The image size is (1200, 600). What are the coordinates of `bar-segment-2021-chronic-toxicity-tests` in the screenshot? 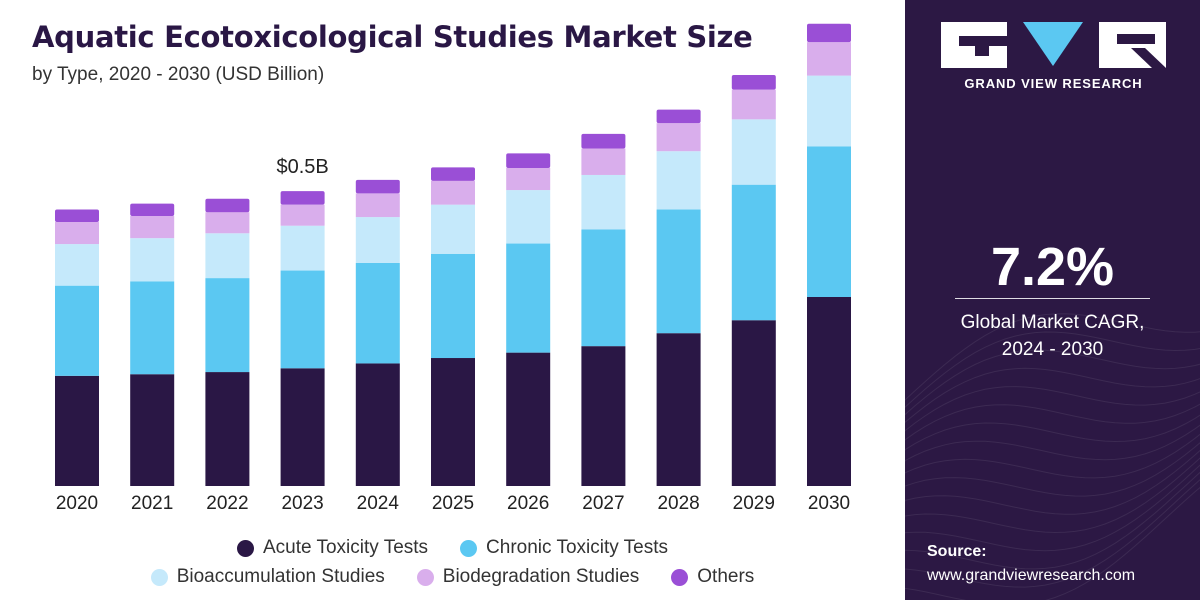 It's located at (152, 328).